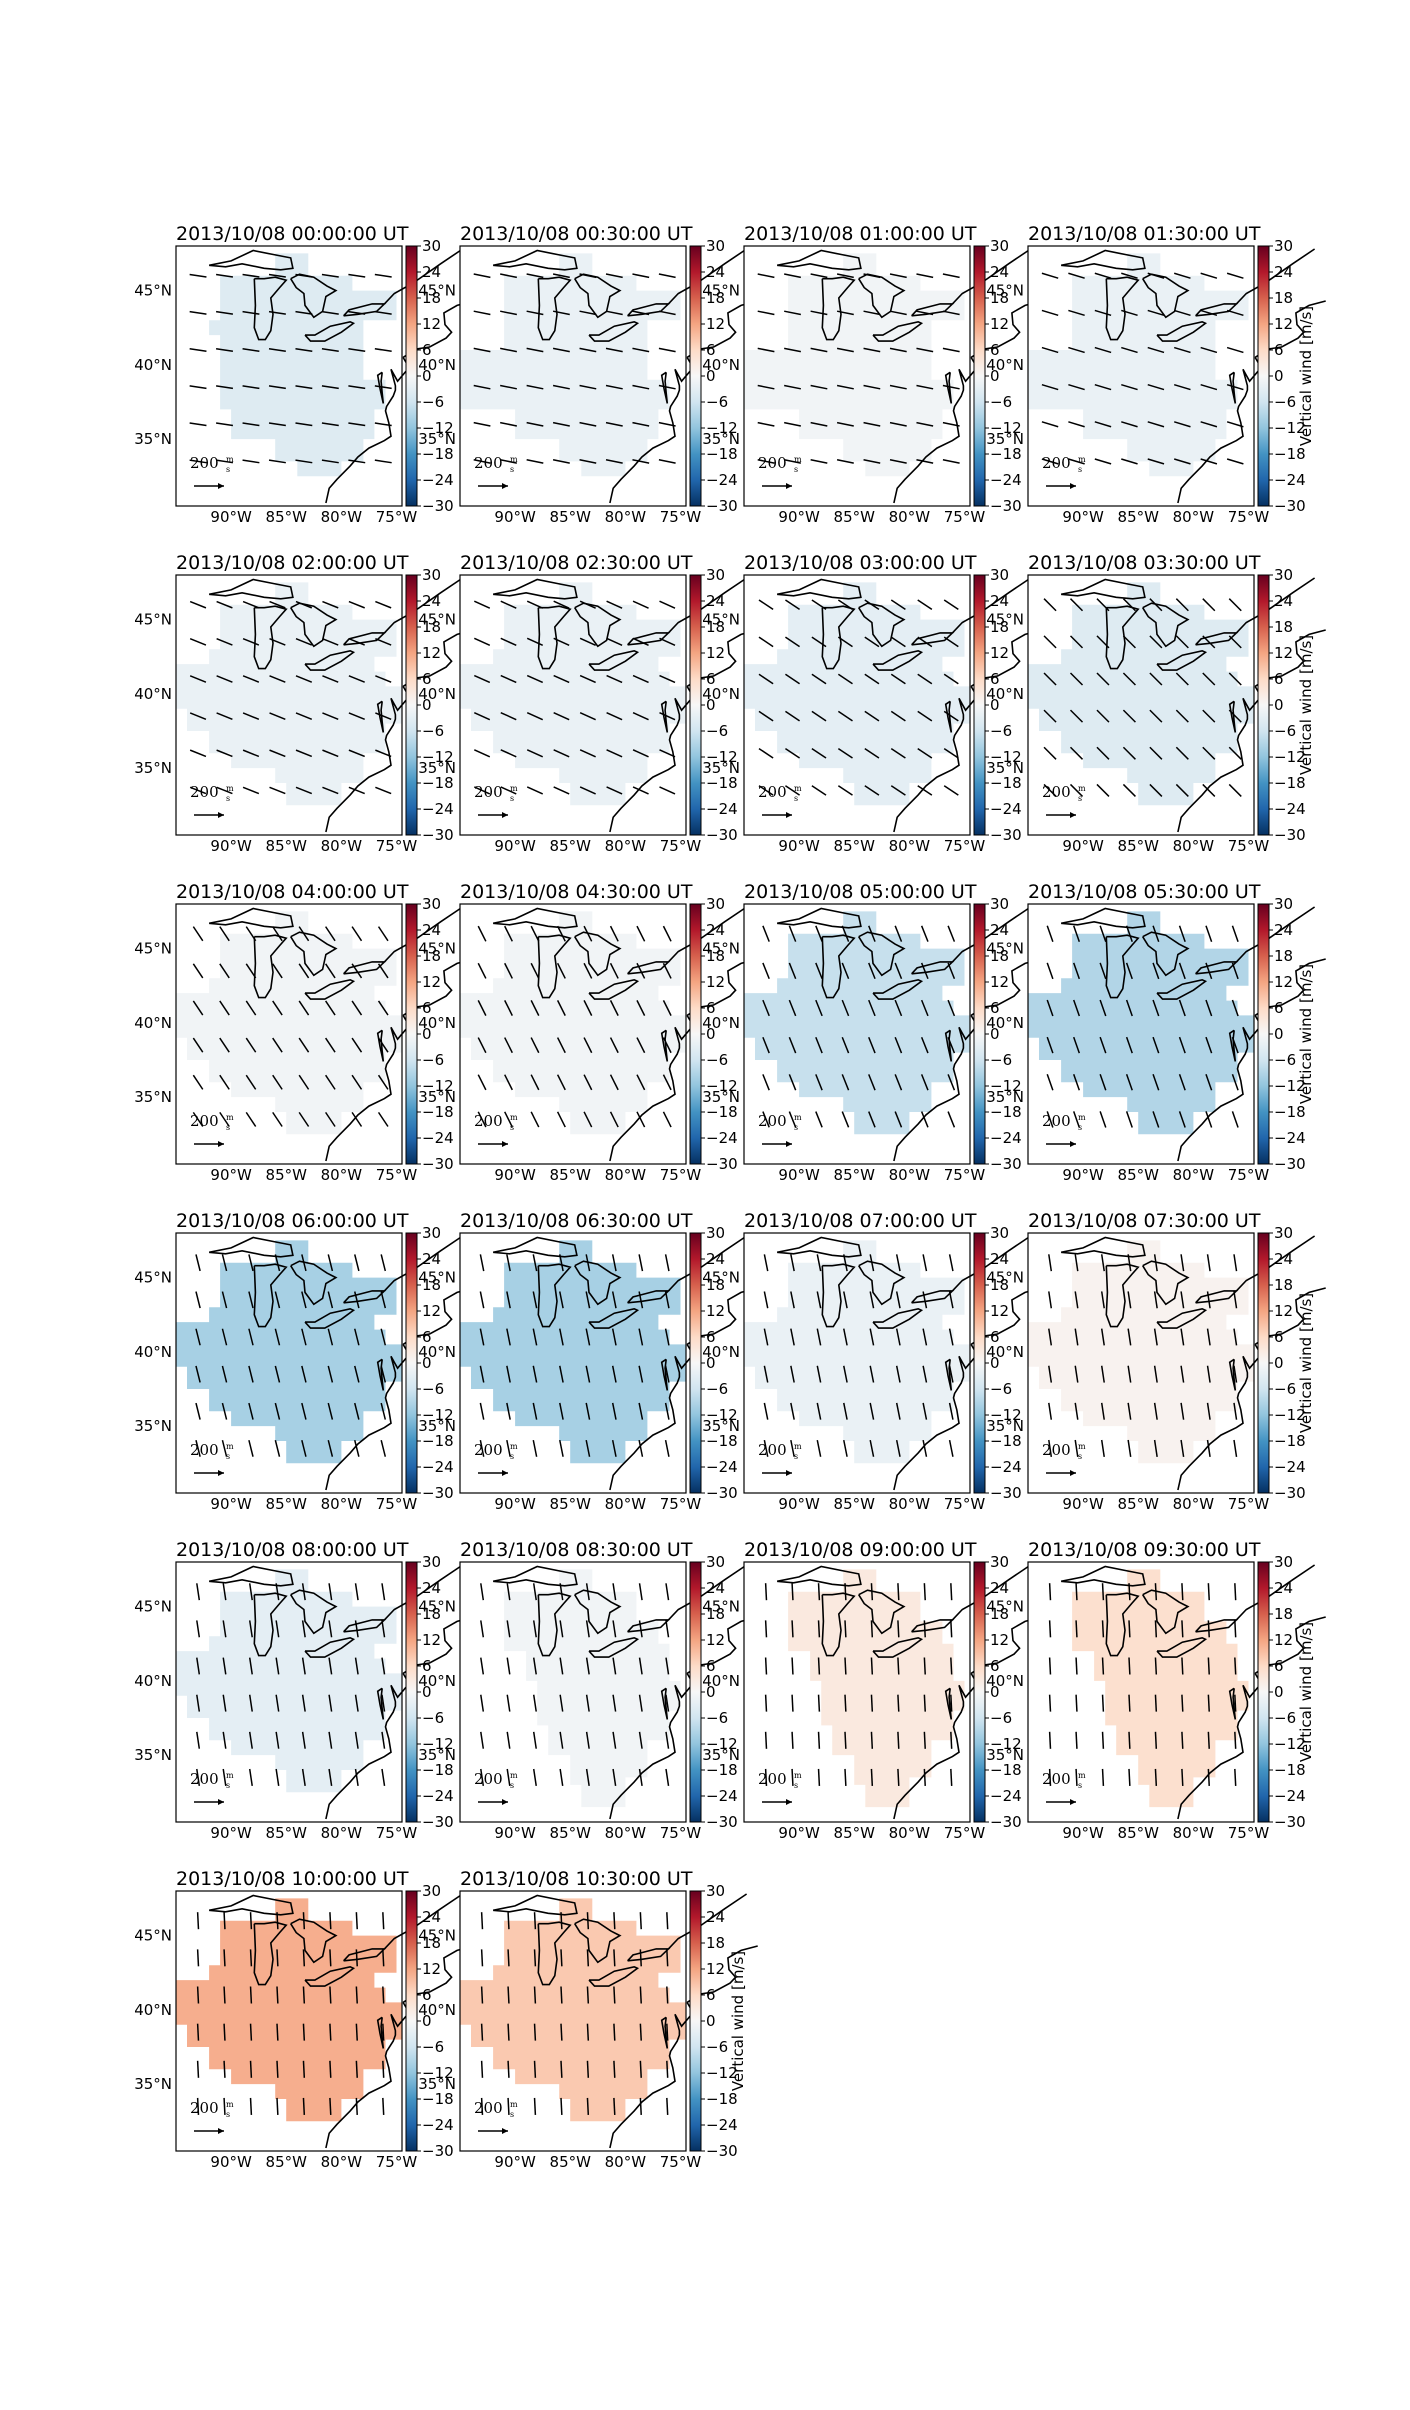  What do you see at coordinates (204, 1779) in the screenshot?
I see `scale-label: 200` at bounding box center [204, 1779].